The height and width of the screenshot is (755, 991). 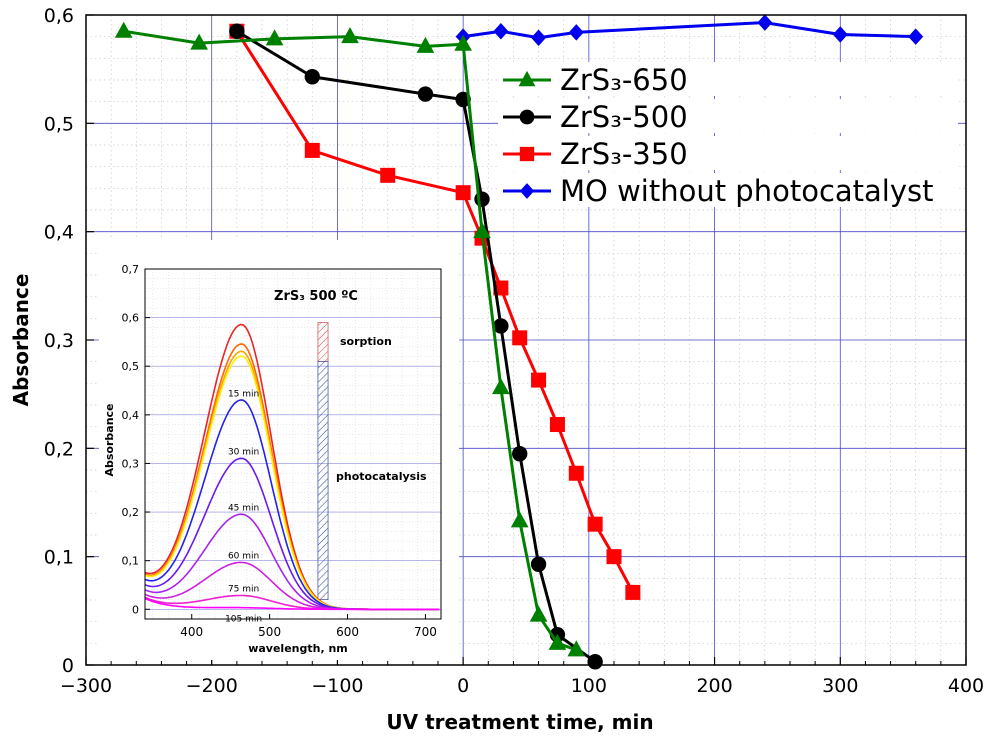 I want to click on main-y-tick-label: 0,3, so click(x=59, y=341).